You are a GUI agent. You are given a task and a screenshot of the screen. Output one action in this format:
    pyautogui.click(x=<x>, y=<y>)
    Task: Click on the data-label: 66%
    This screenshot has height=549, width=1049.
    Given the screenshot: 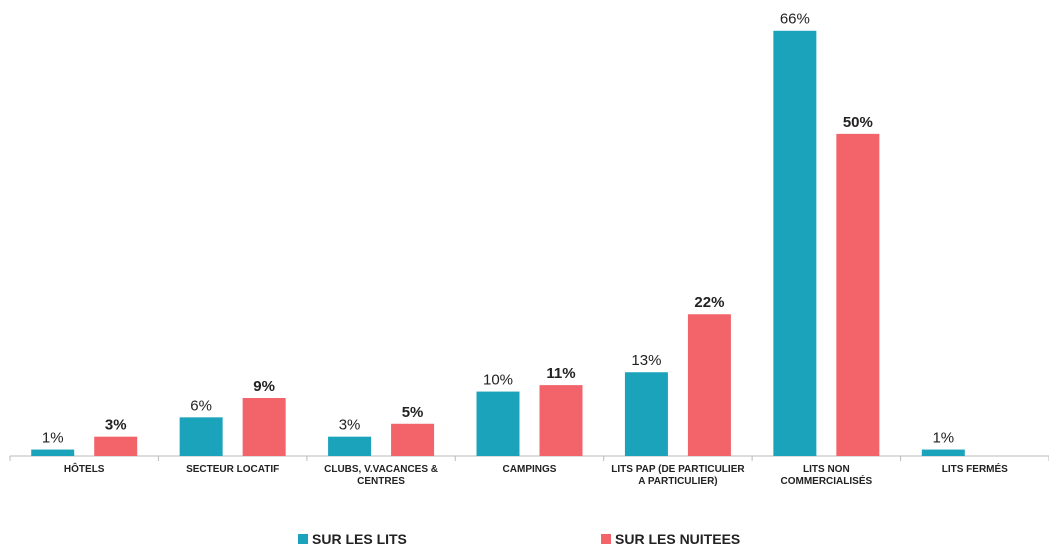 What is the action you would take?
    pyautogui.click(x=795, y=19)
    